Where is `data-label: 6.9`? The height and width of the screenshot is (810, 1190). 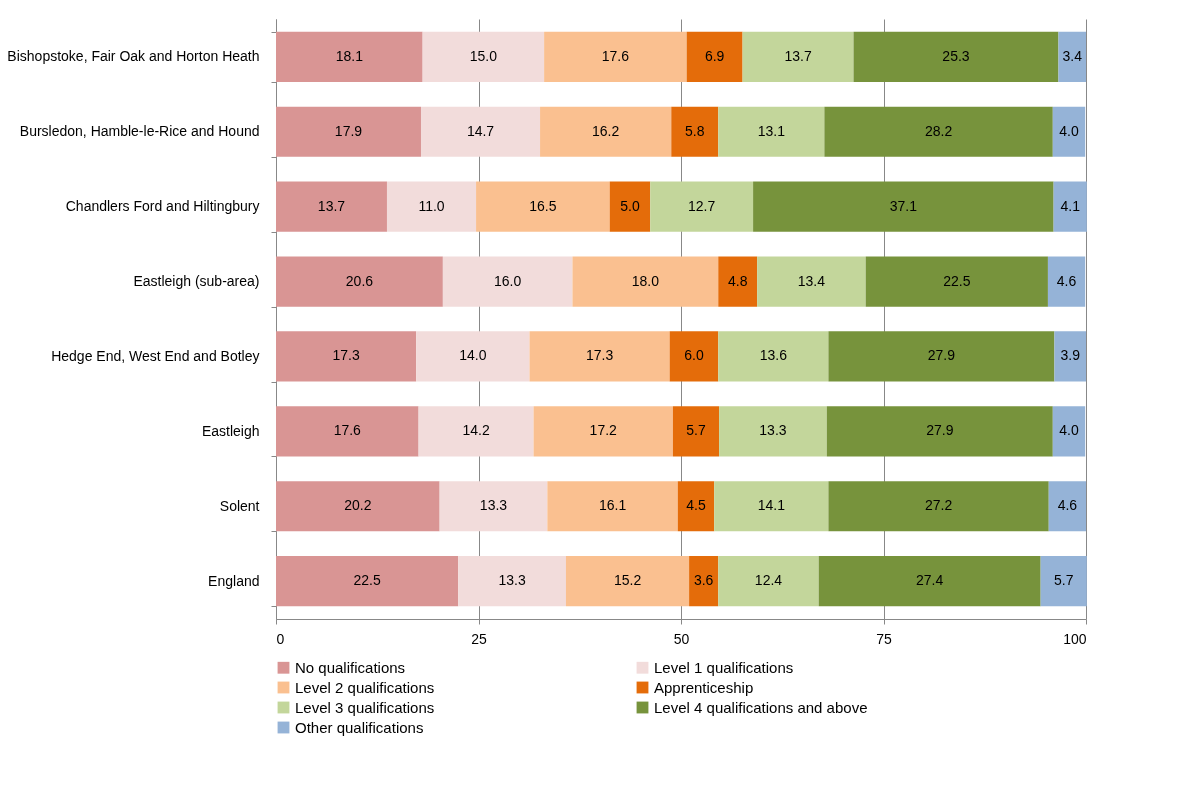
data-label: 6.9 is located at coordinates (714, 55).